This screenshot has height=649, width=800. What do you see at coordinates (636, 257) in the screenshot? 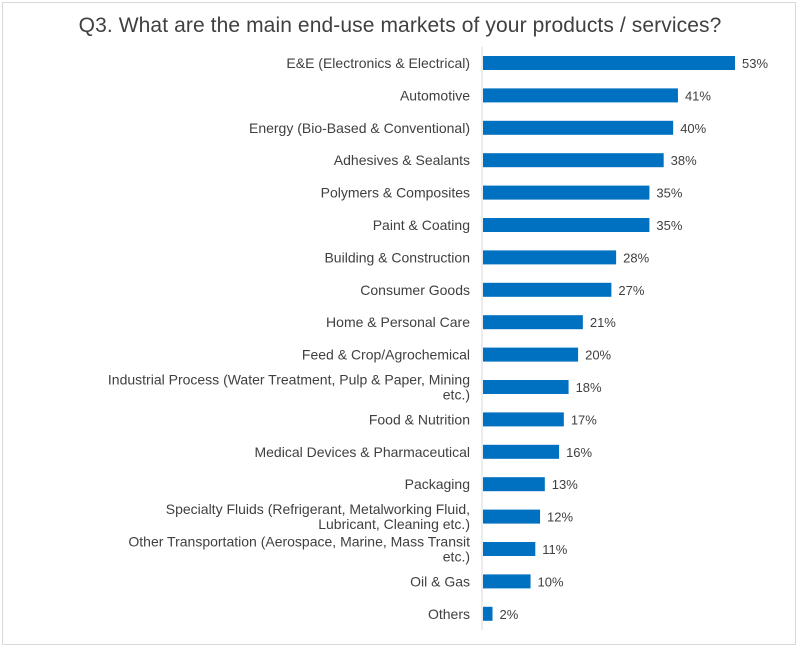
I see `value-label-7: 28%` at bounding box center [636, 257].